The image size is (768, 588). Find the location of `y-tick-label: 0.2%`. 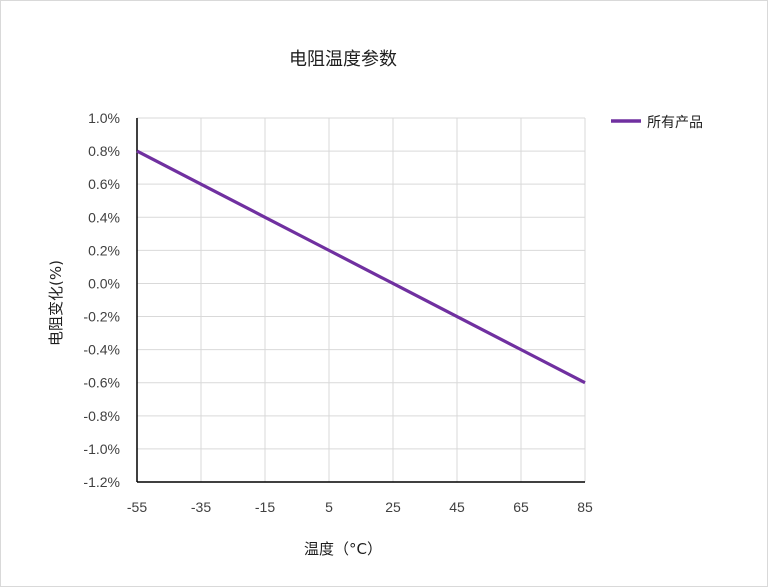

y-tick-label: 0.2% is located at coordinates (104, 250).